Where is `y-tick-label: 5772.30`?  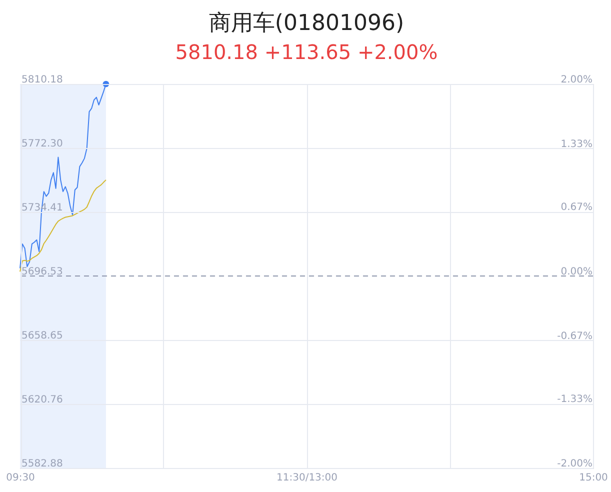 y-tick-label: 5772.30 is located at coordinates (42, 144).